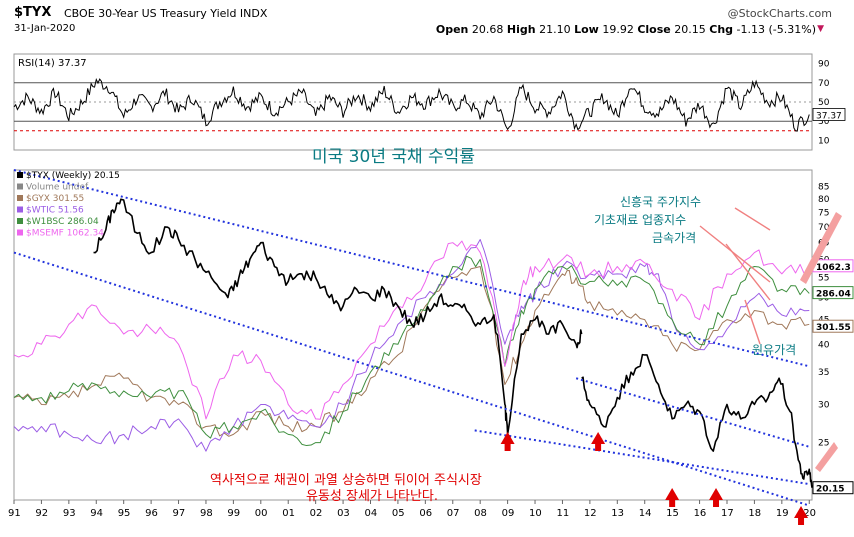  I want to click on series-tyx-later, so click(697, 420).